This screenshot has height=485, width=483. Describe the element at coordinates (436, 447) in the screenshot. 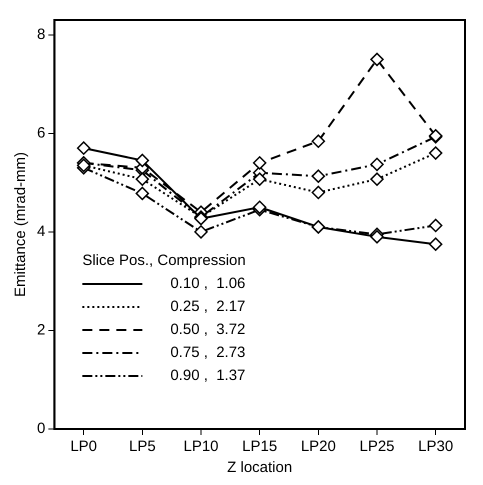

I see `x-tick-label: LP30` at that location.